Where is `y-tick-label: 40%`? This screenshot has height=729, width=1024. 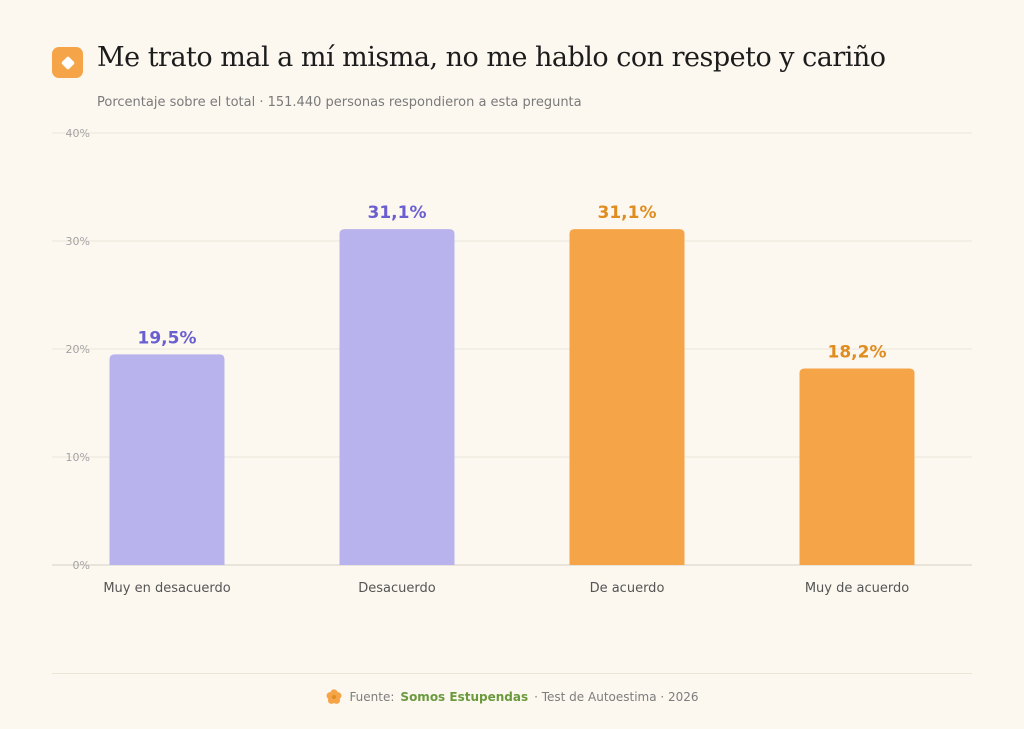
y-tick-label: 40% is located at coordinates (78, 133).